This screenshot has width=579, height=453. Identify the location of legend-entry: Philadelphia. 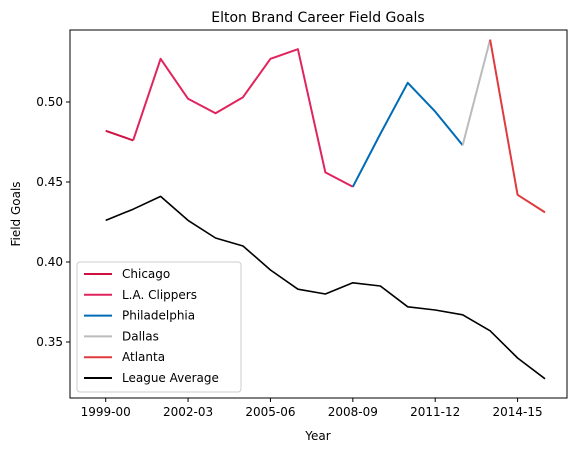
(158, 316).